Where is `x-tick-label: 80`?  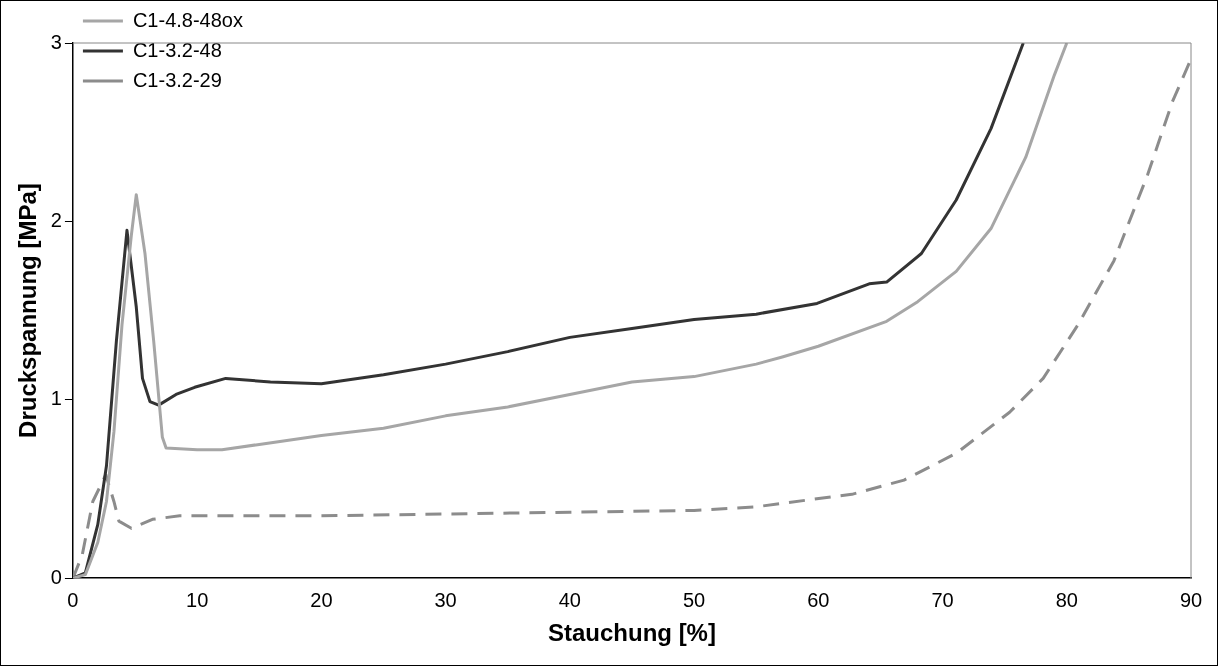 x-tick-label: 80 is located at coordinates (1066, 599).